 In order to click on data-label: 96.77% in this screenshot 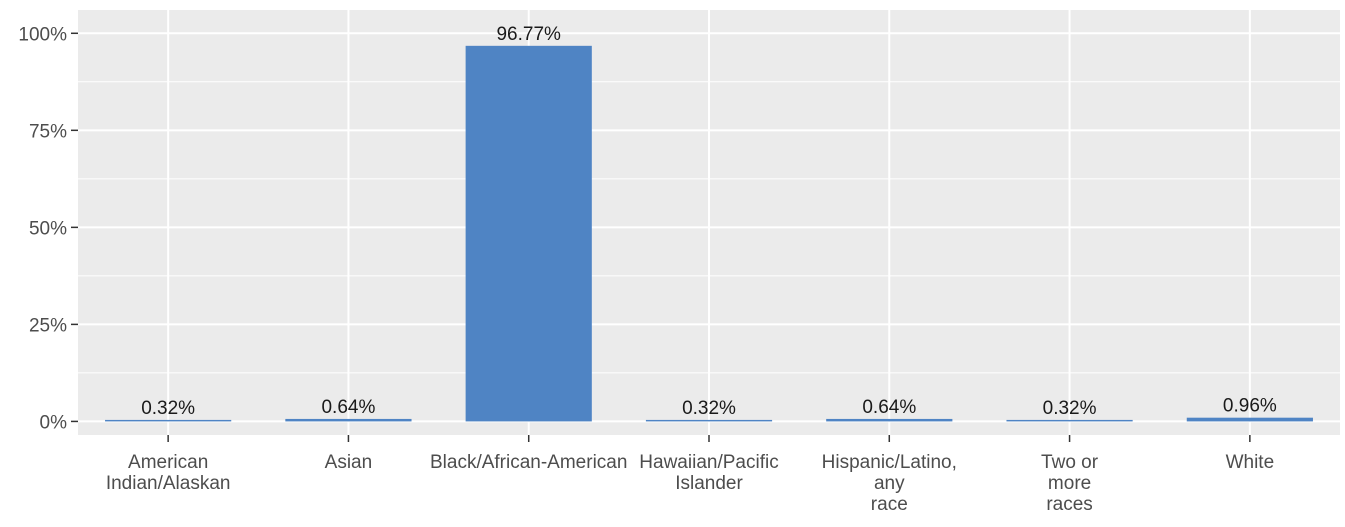, I will do `click(528, 34)`.